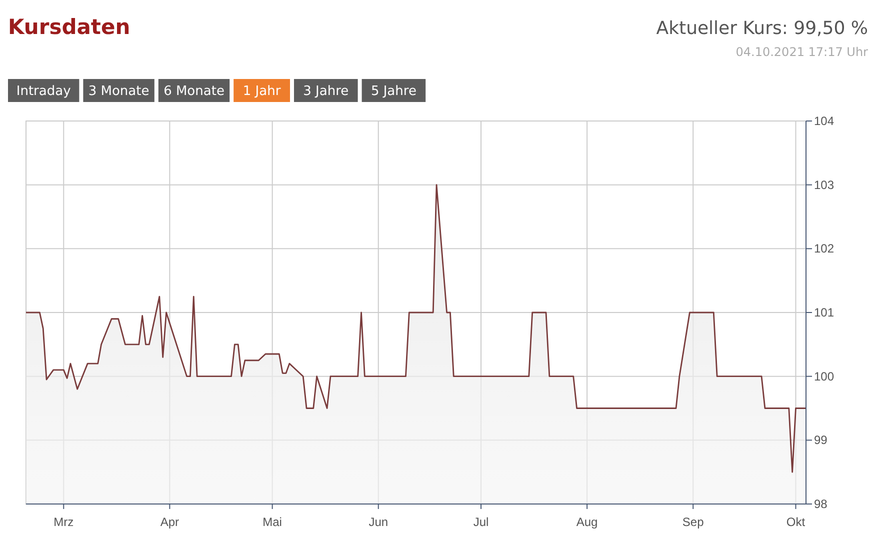 The height and width of the screenshot is (538, 876). I want to click on range-button: 1 Jahr, so click(262, 90).